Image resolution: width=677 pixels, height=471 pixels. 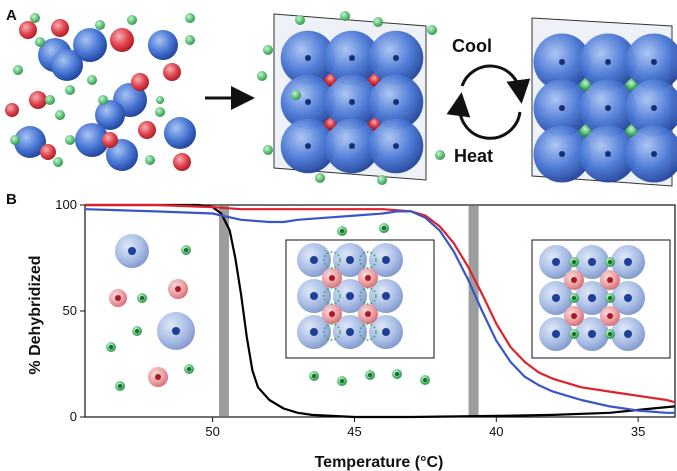 What do you see at coordinates (638, 431) in the screenshot?
I see `x-tick-label: 35` at bounding box center [638, 431].